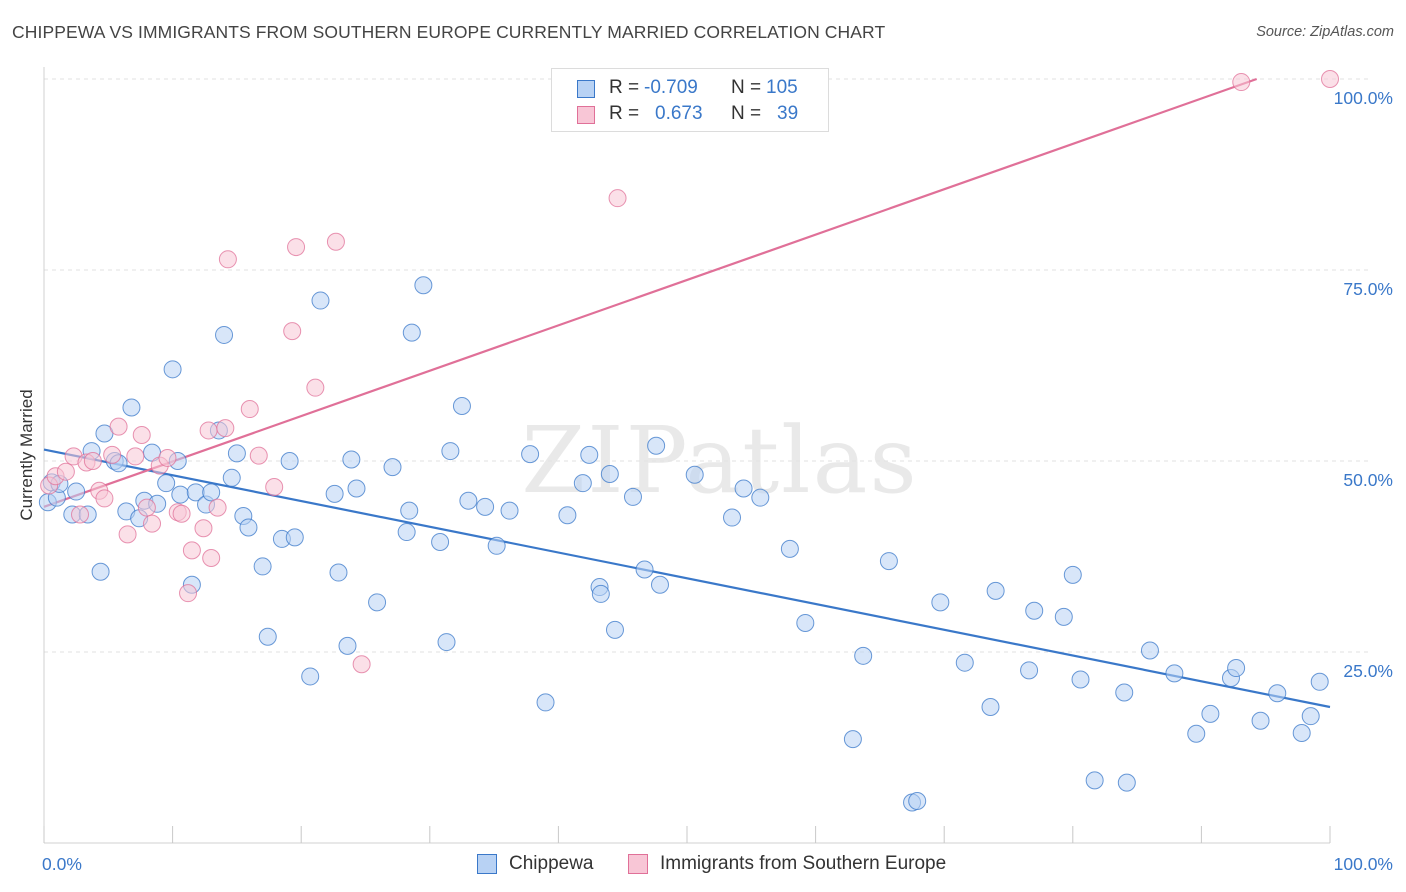  I want to click on legend-row-chippewa: R = -0.709 N = 105, so click(690, 88).